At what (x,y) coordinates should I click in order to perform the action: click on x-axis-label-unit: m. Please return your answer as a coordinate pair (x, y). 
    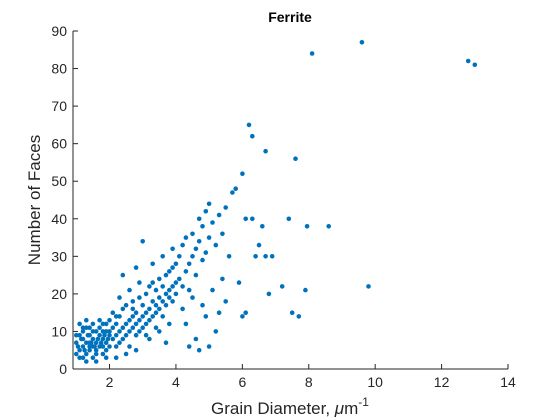
    Looking at the image, I should click on (351, 408).